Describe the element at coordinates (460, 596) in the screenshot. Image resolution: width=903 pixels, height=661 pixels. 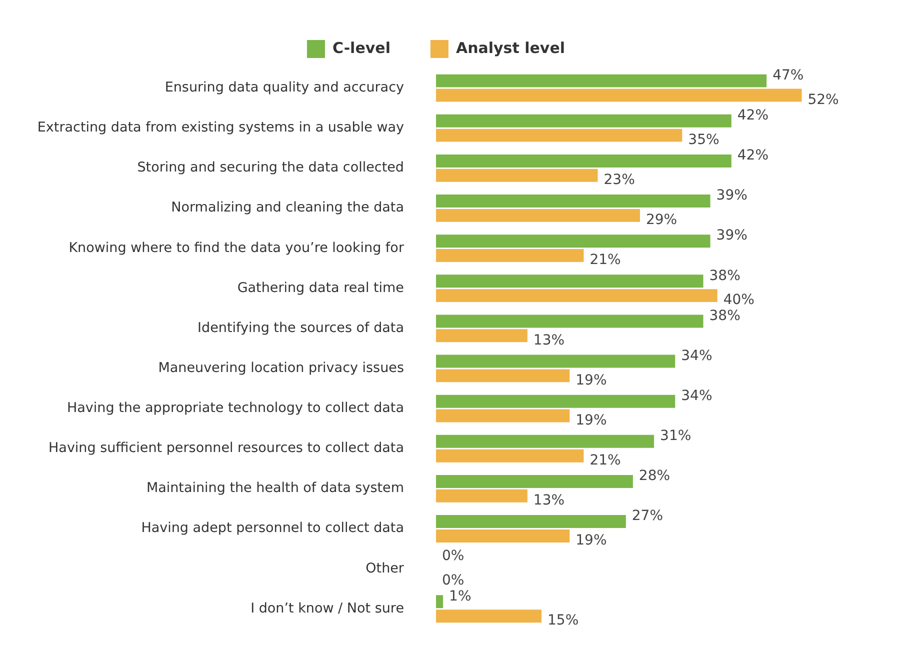
I see `data-label: 1%` at that location.